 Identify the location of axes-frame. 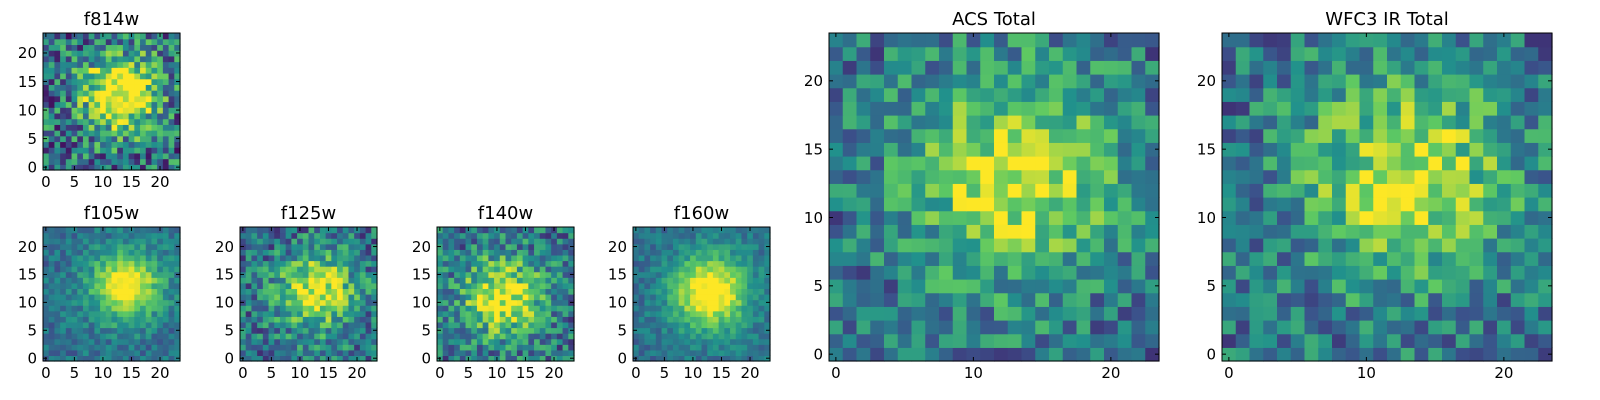
(505, 294).